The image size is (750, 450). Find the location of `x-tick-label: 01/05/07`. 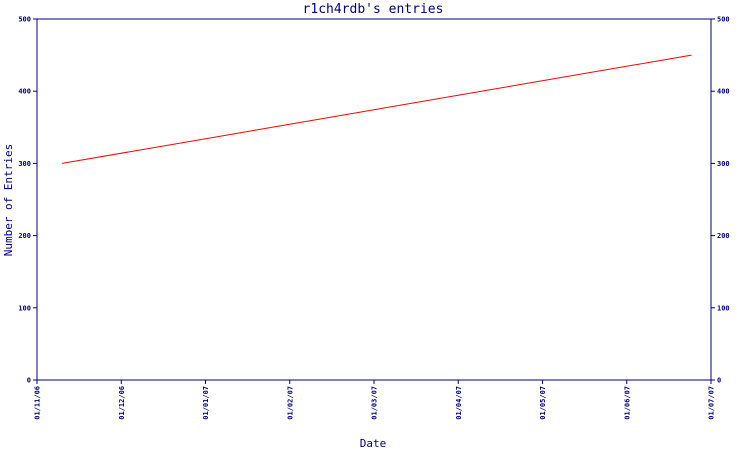

x-tick-label: 01/05/07 is located at coordinates (543, 403).